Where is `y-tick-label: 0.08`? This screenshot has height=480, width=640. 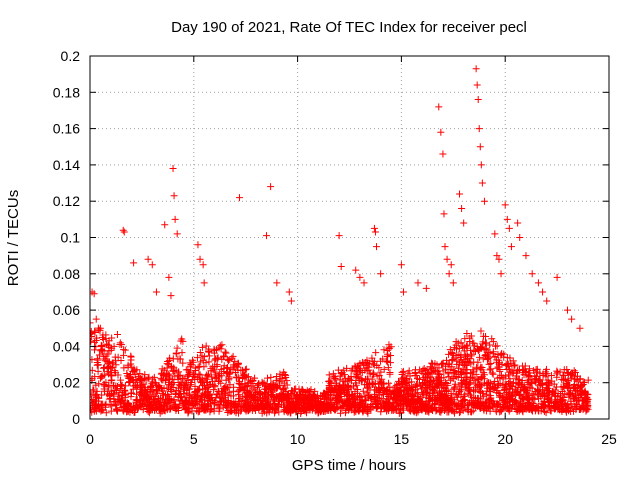 y-tick-label: 0.08 is located at coordinates (66, 274).